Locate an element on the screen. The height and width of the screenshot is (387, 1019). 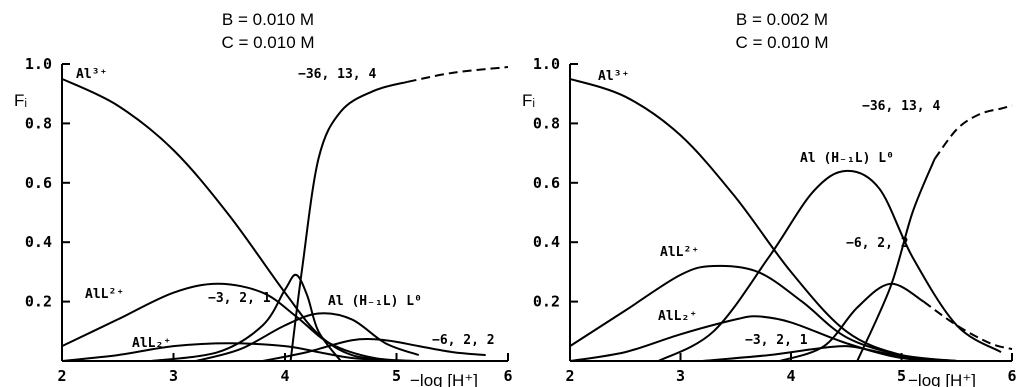
left-y-tick-label: 0.6 is located at coordinates (38, 183).